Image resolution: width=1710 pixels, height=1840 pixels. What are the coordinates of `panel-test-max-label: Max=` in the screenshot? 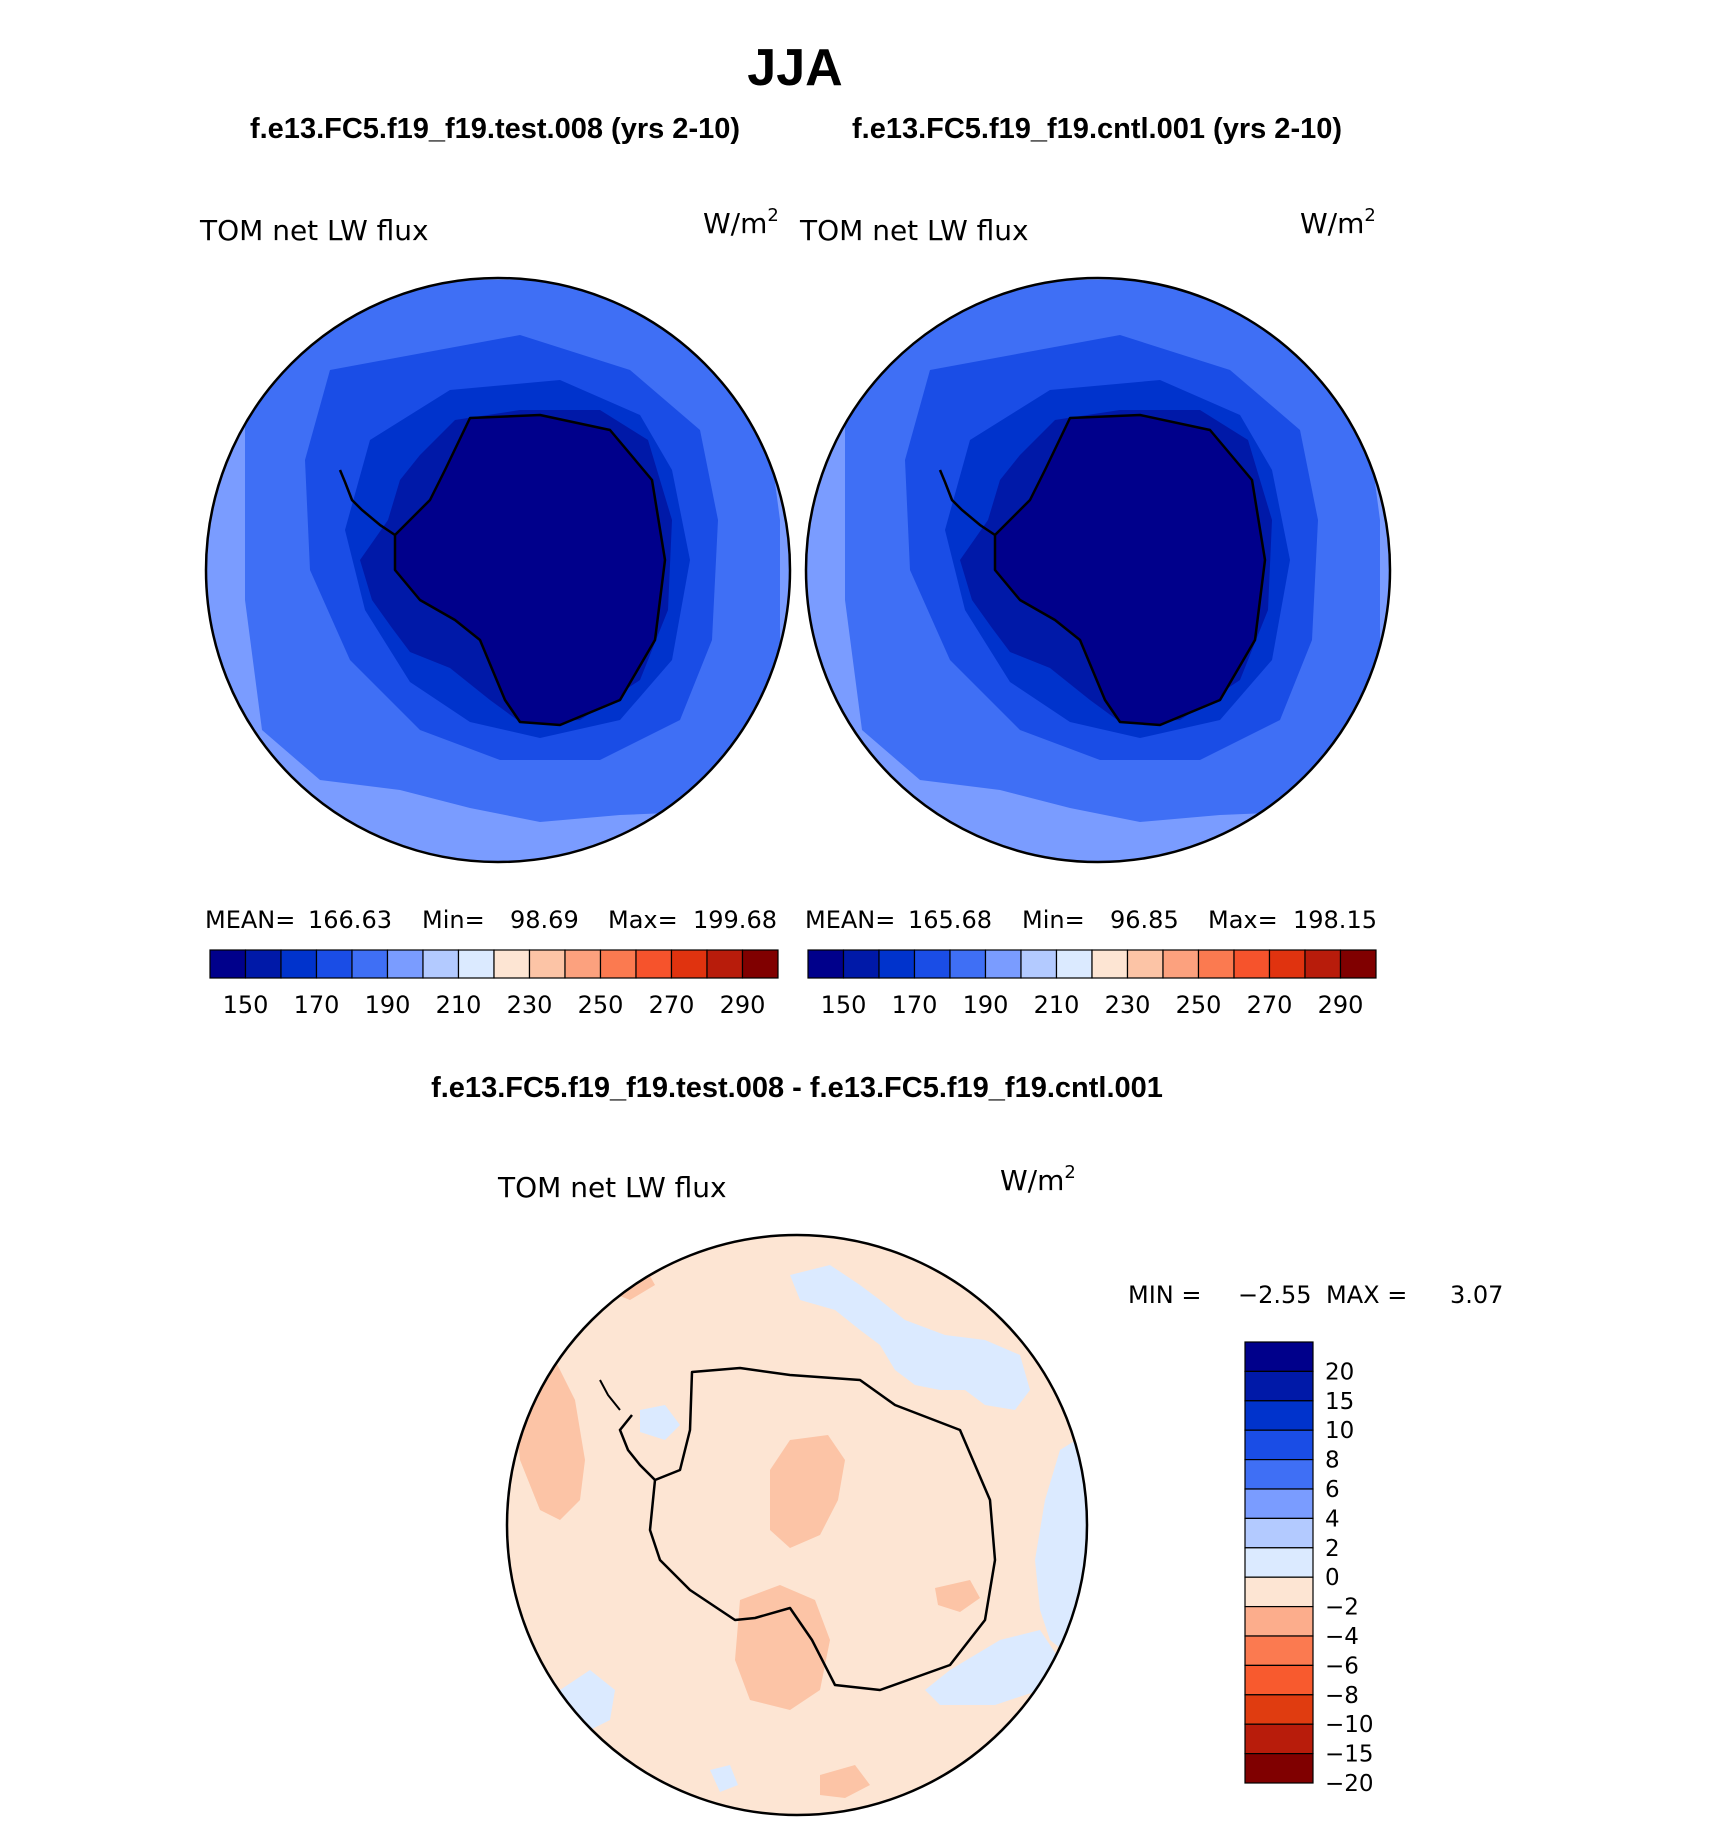 It's located at (643, 920).